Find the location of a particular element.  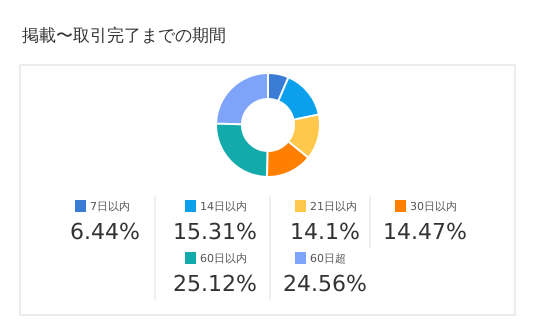

legend-label: 60日以内 is located at coordinates (223, 258).